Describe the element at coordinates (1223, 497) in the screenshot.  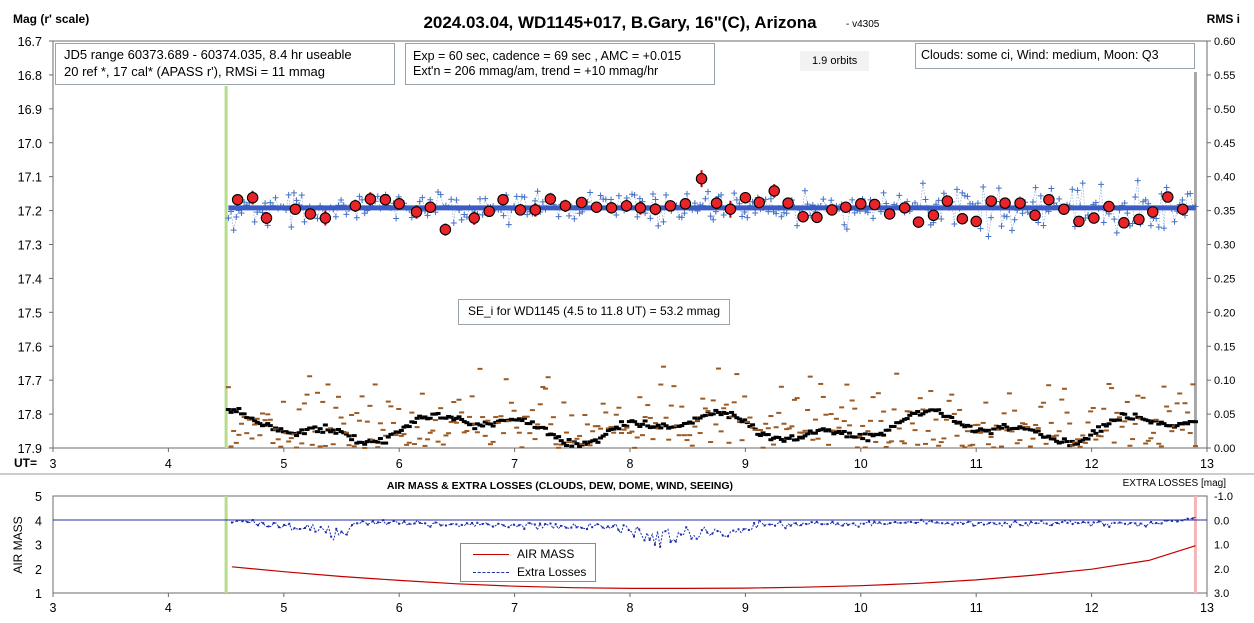
I see `extra-losses-tick-label: -1.0` at that location.